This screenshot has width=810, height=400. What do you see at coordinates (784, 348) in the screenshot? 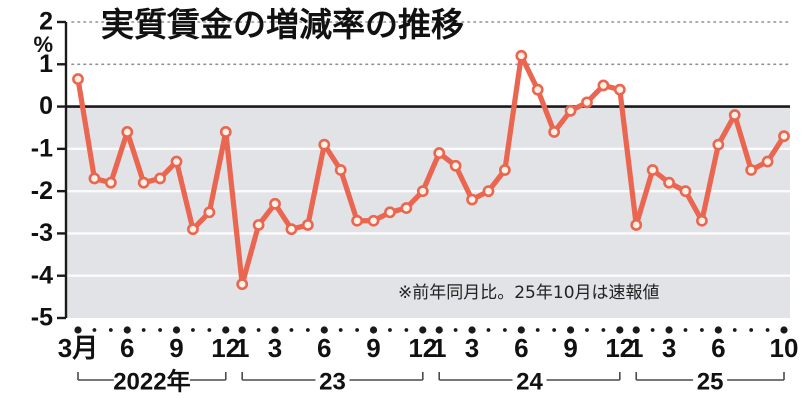
I see `x-tick-label: 10` at bounding box center [784, 348].